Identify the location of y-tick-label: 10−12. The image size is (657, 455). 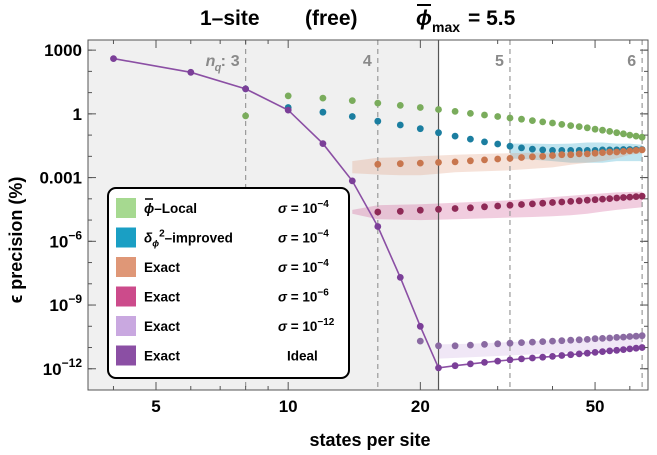
(63, 367).